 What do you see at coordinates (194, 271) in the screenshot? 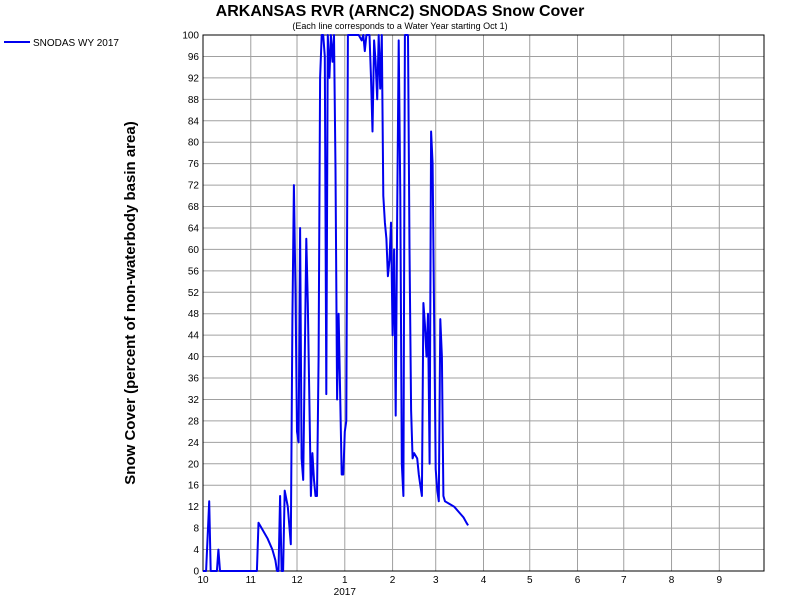
I see `y-tick-label-14: 56` at bounding box center [194, 271].